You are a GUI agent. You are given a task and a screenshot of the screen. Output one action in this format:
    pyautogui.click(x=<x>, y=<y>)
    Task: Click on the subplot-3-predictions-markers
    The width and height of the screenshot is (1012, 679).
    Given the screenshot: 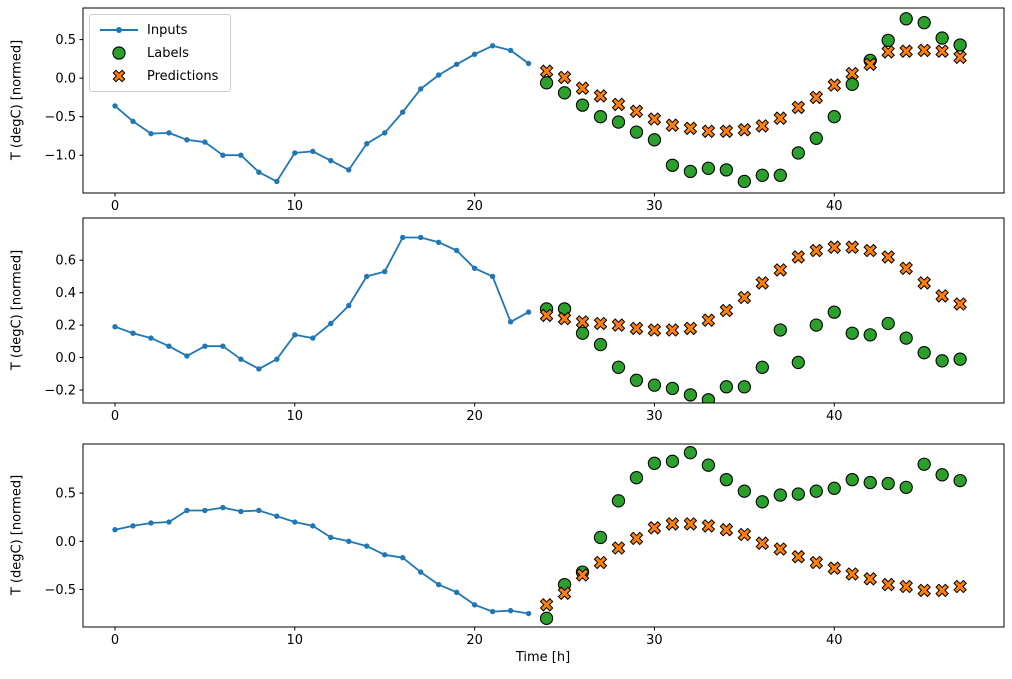 What is the action you would take?
    pyautogui.click(x=753, y=564)
    